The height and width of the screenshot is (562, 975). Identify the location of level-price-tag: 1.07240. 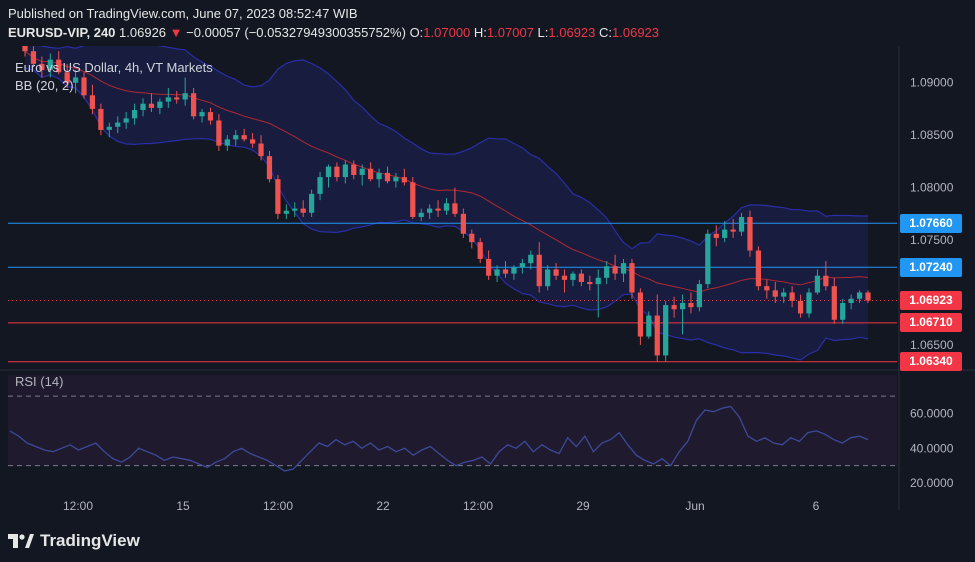
(931, 267).